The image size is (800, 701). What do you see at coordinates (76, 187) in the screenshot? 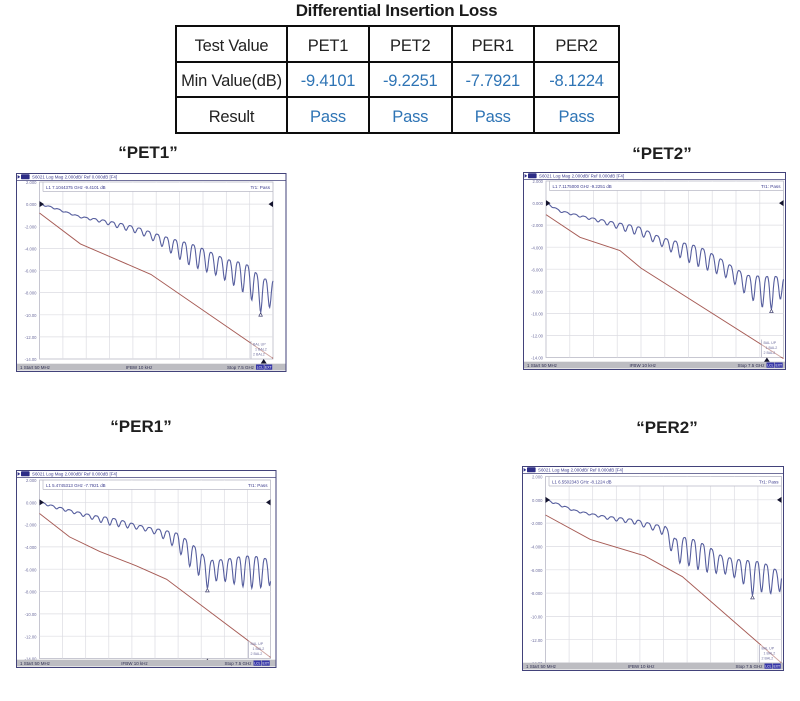
I see `svg-text: L1 7.1044375 GHz -9.4101 dB` at bounding box center [76, 187].